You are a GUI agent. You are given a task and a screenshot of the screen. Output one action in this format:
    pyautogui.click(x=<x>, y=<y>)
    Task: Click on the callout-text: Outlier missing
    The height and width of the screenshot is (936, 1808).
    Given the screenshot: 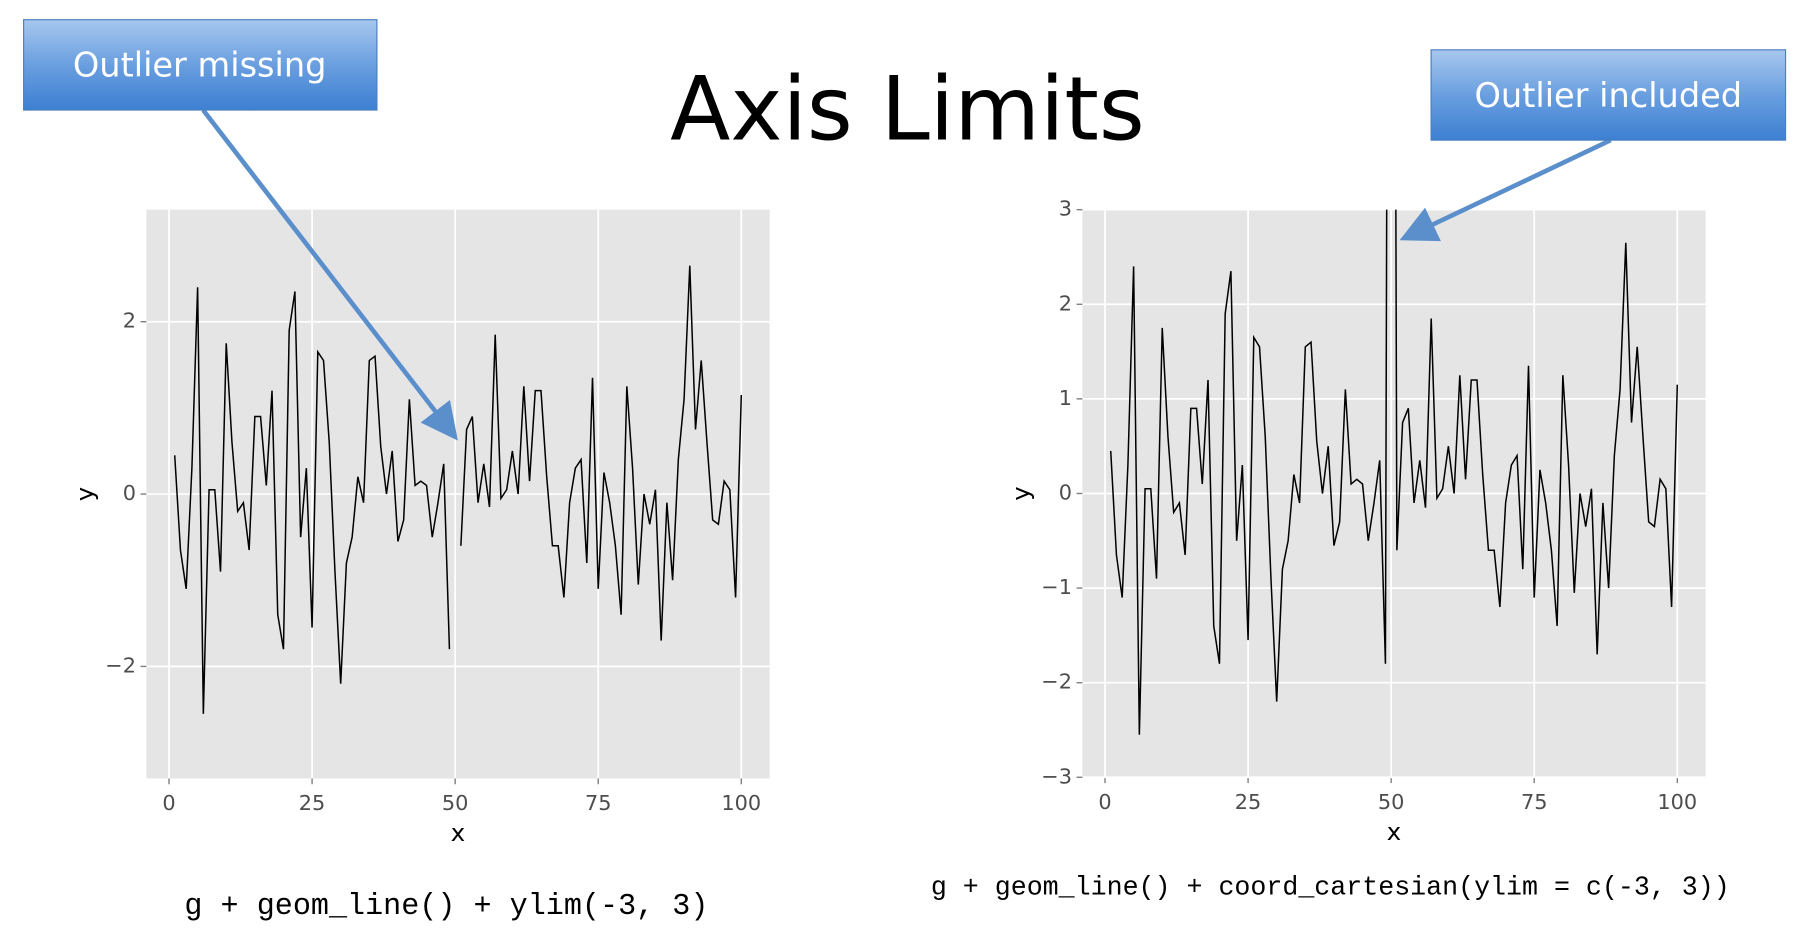 What is the action you would take?
    pyautogui.click(x=200, y=65)
    